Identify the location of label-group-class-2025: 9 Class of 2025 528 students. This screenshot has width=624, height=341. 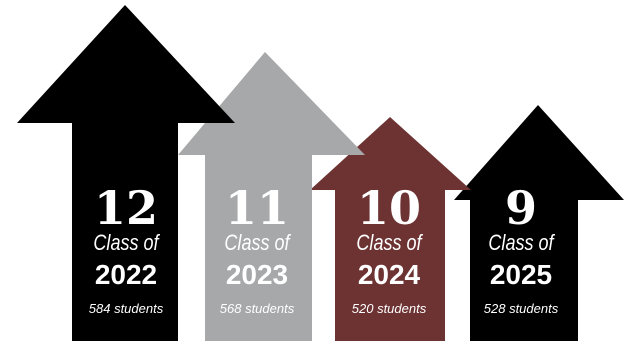
(521, 251).